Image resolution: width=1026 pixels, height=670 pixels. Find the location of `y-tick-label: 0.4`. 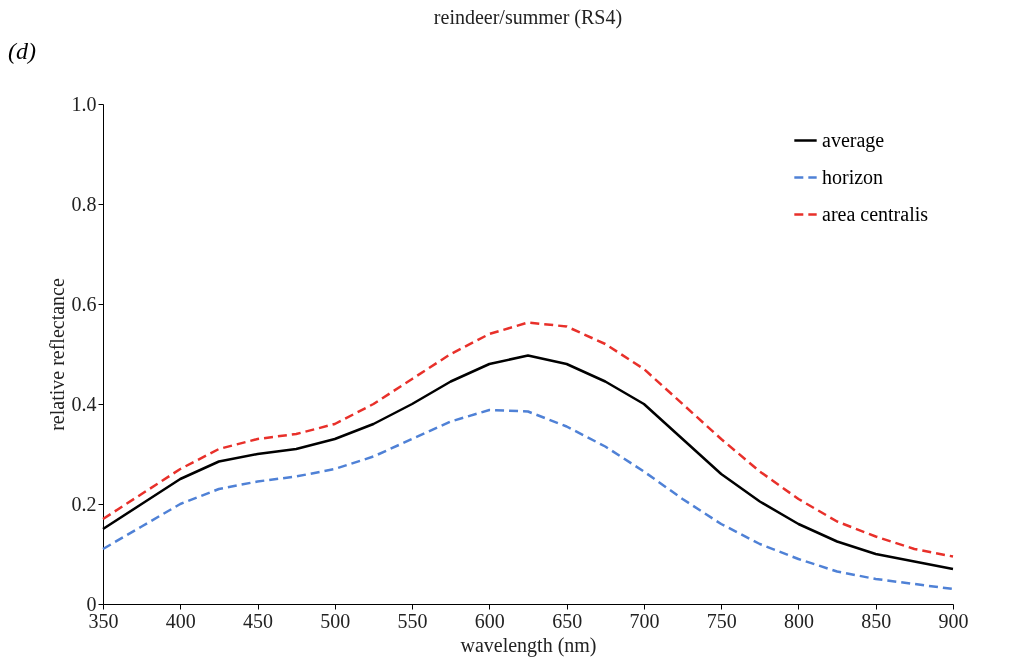

y-tick-label: 0.4 is located at coordinates (84, 403).